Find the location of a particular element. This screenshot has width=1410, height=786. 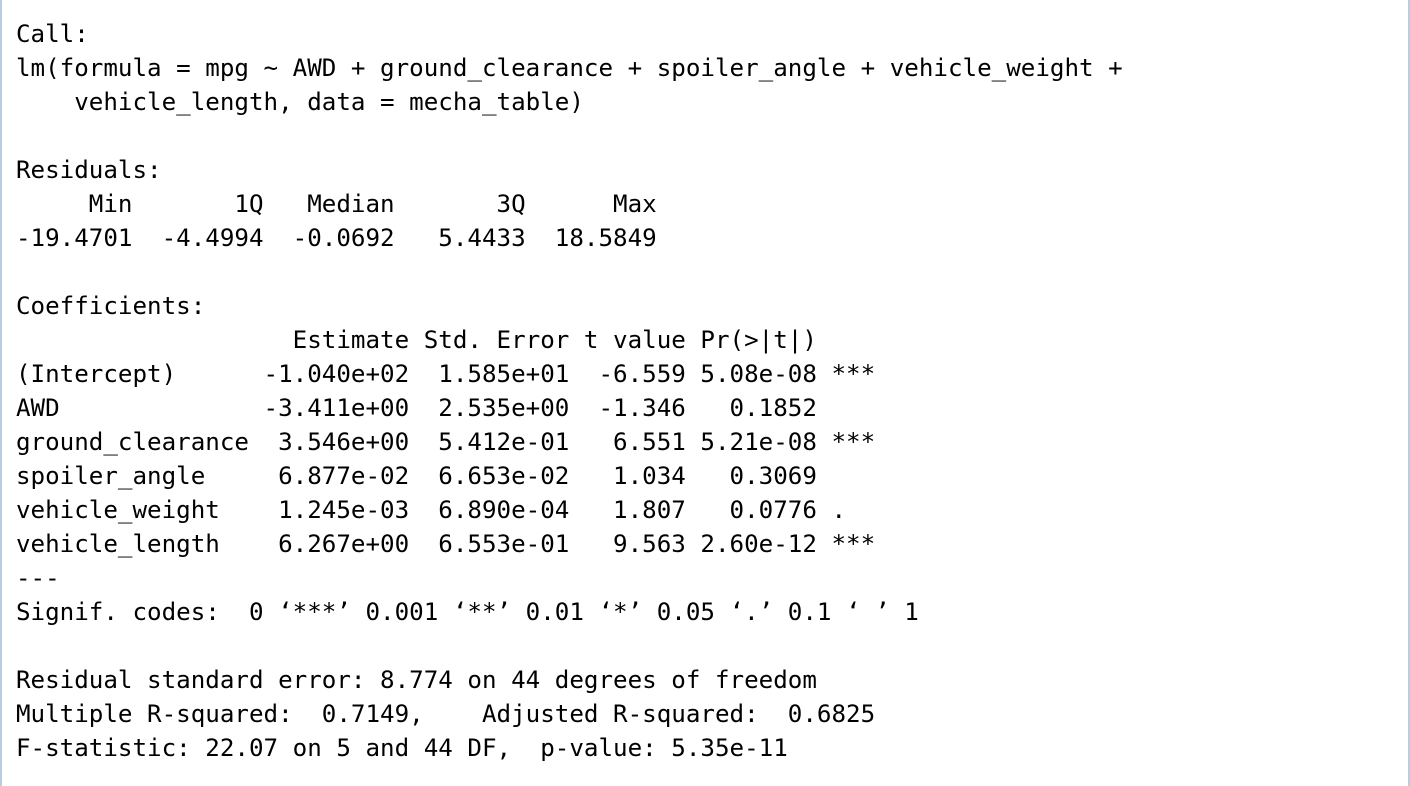

coefficient-row-awd: AWD -3.411e+00 2.535e+00 -1.346 0.1852 is located at coordinates (446, 408).